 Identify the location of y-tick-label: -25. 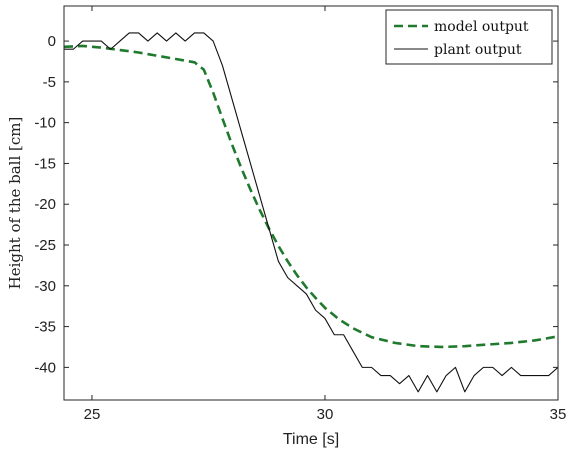
(45, 245).